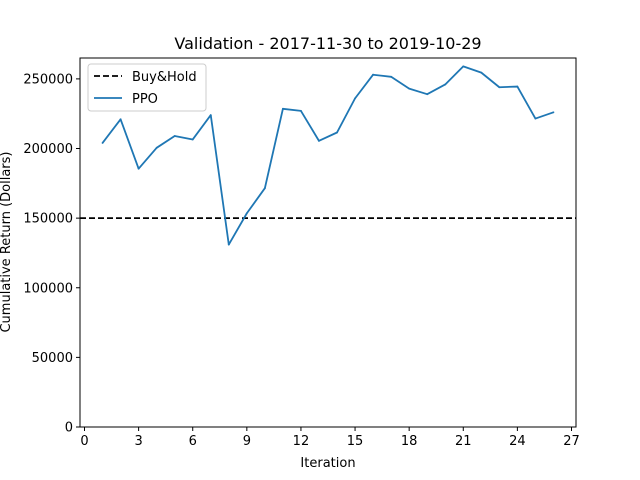 This screenshot has height=480, width=640. What do you see at coordinates (147, 87) in the screenshot?
I see `legend: Buy&Hold PPO` at bounding box center [147, 87].